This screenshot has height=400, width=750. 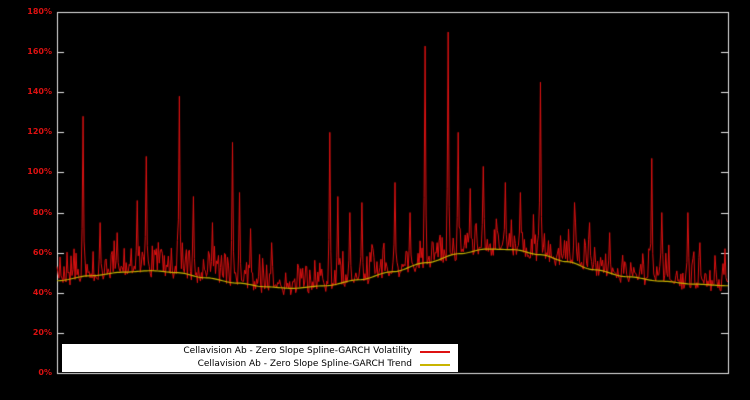 I want to click on legend-line-volatility-icon, so click(x=435, y=351).